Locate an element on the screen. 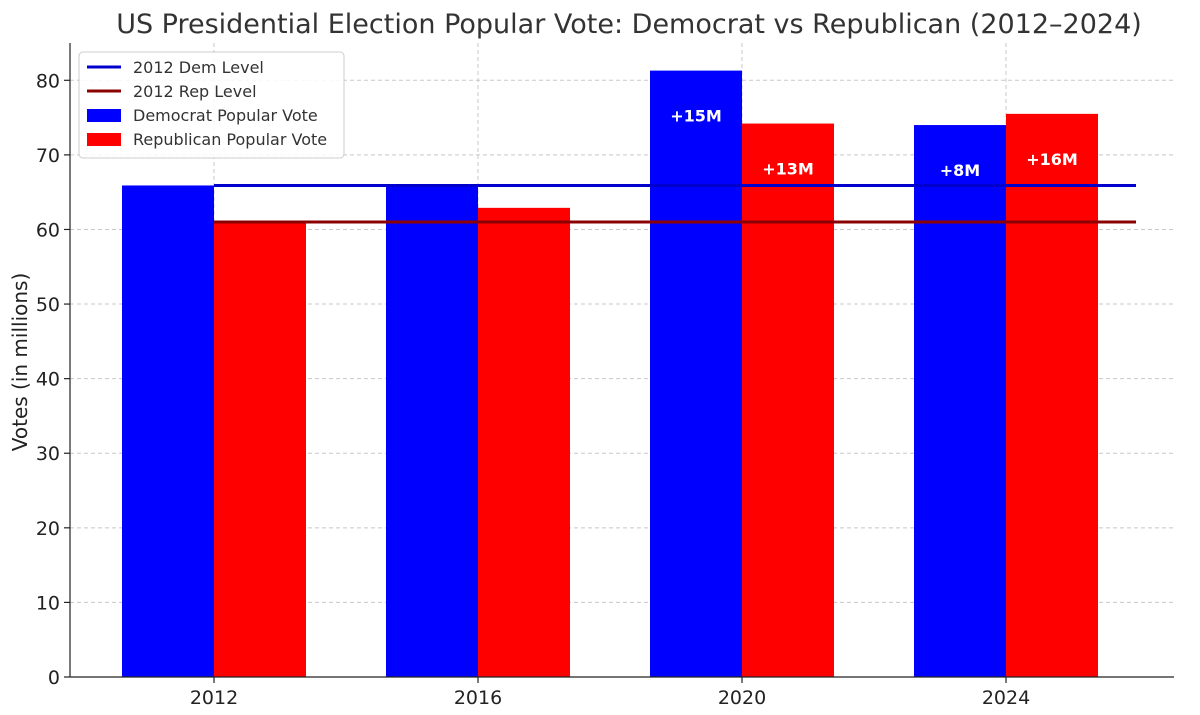  y-tick-label: 50 is located at coordinates (48, 305).